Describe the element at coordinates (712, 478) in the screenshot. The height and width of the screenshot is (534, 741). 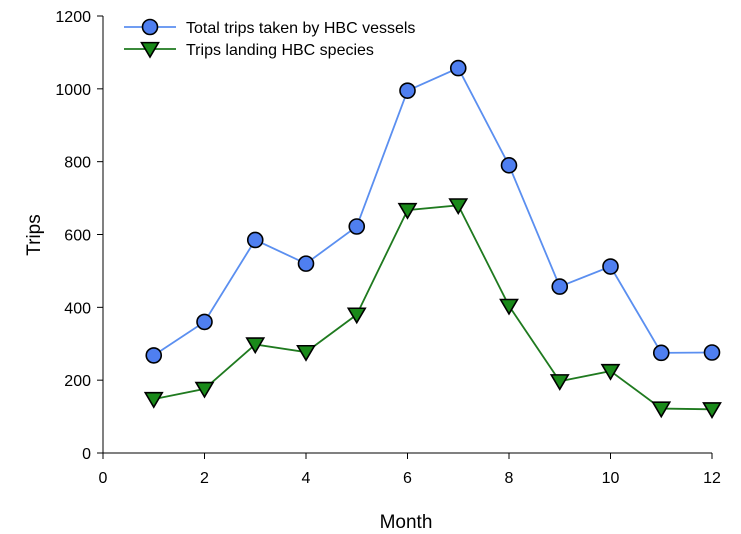
I see `x-tick-label: 12` at that location.